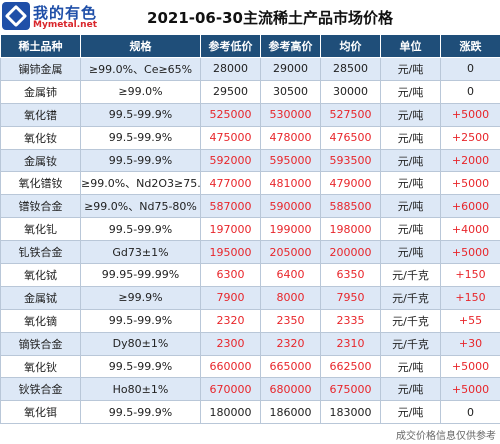  Describe the element at coordinates (470, 320) in the screenshot. I see `cell-change: +55` at that location.